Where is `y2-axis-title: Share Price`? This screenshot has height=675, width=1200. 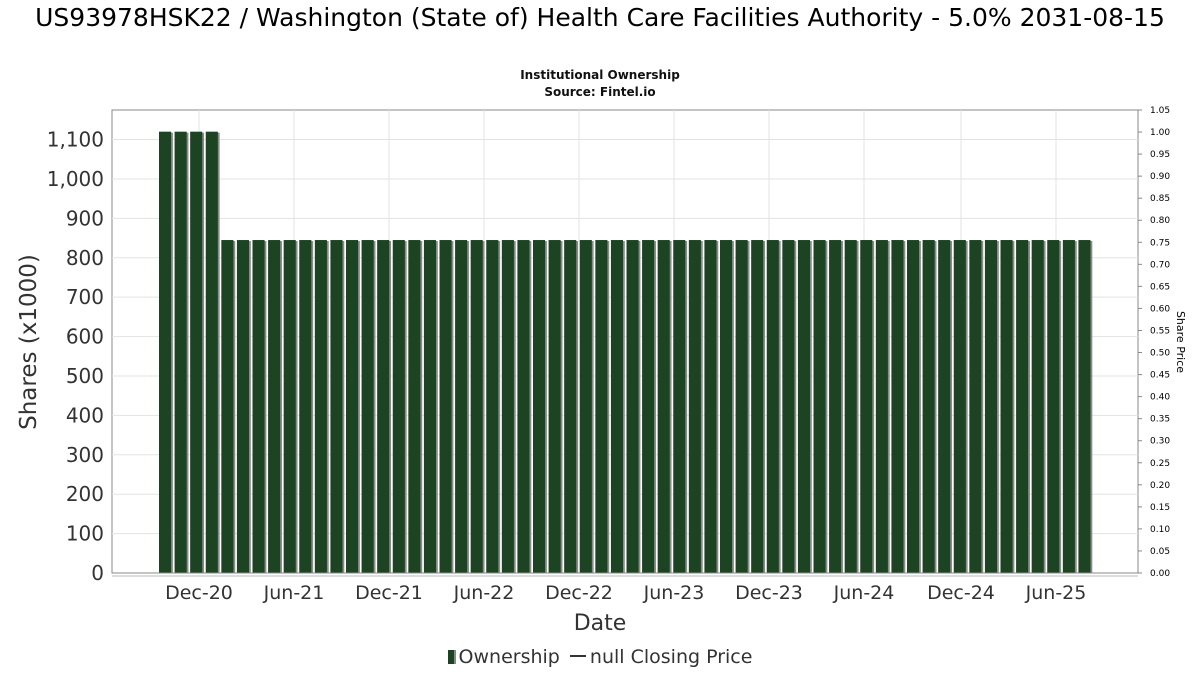
y2-axis-title: Share Price is located at coordinates (1180, 342).